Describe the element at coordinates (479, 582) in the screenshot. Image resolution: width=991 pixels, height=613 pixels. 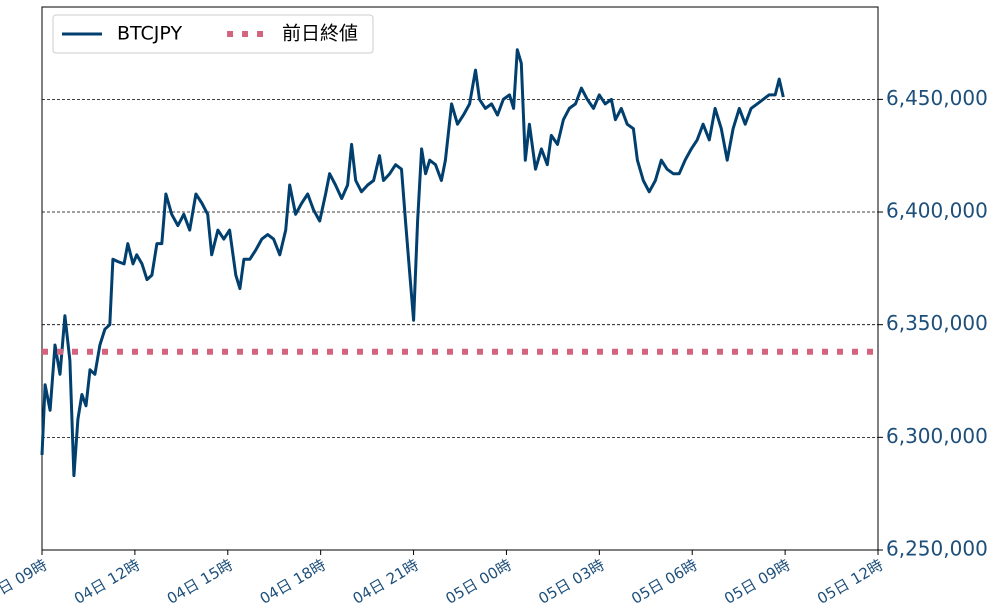
I see `x-tick-label: 05日 00時` at that location.